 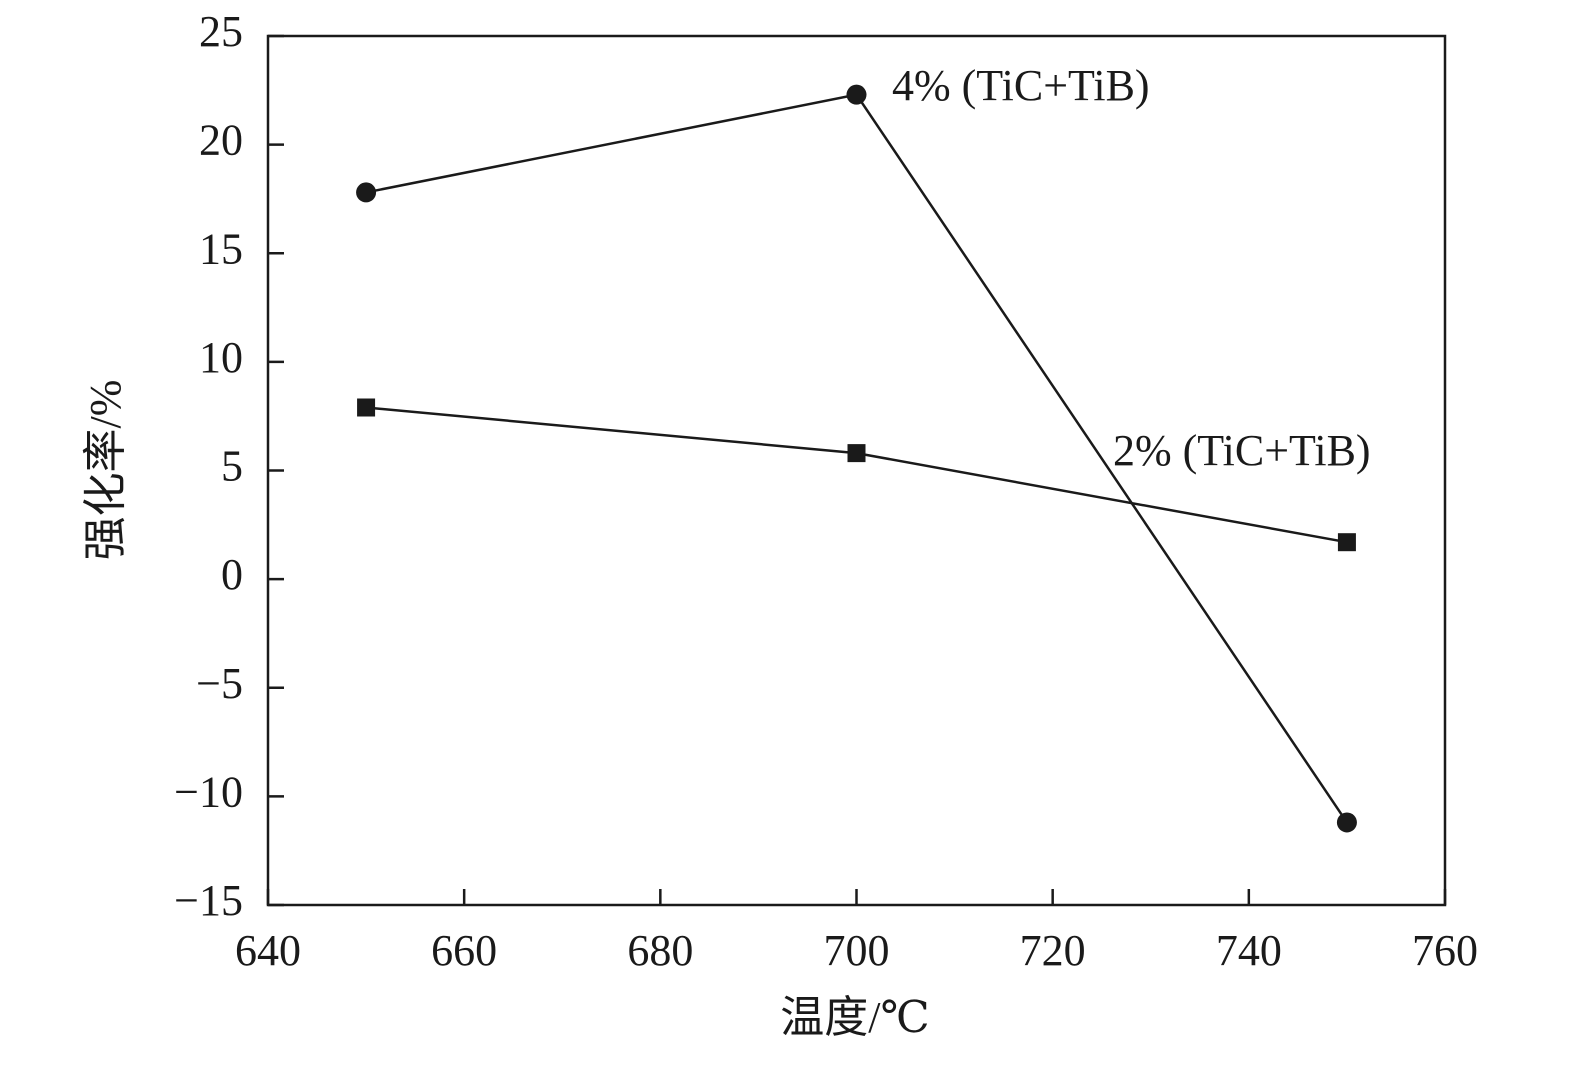 I want to click on x-tick-label: 700, so click(x=857, y=950).